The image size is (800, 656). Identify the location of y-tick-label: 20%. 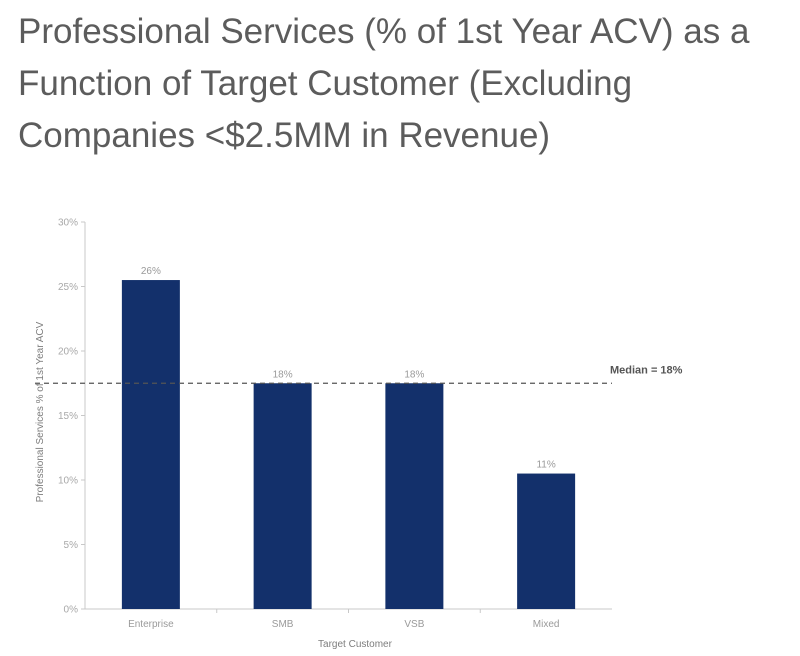
(68, 352).